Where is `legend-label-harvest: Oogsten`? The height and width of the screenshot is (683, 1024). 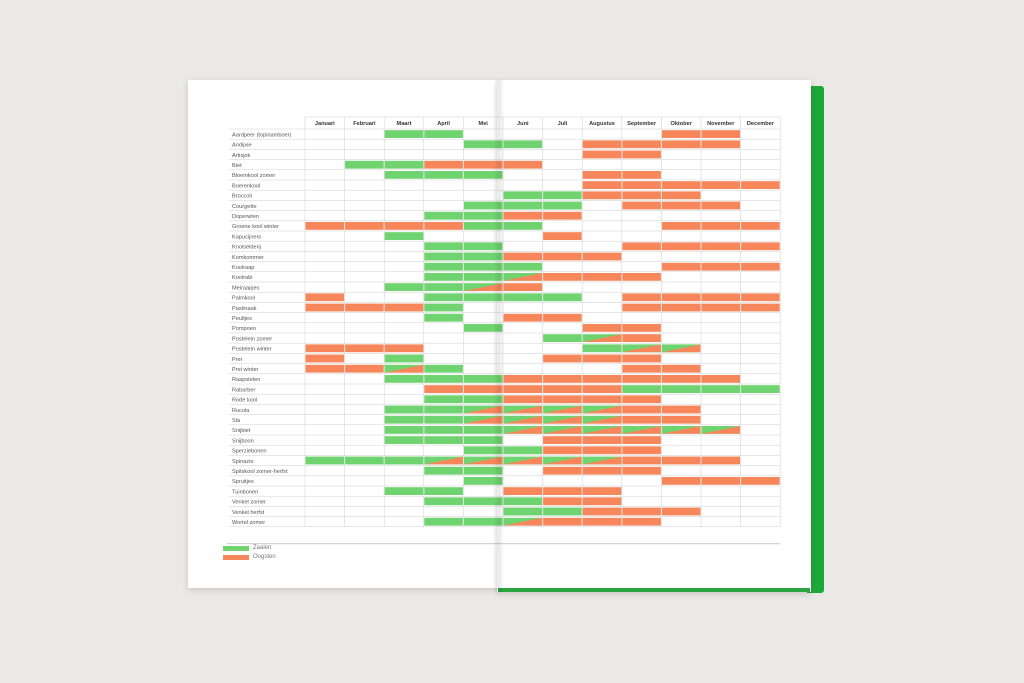
legend-label-harvest: Oogsten is located at coordinates (264, 557).